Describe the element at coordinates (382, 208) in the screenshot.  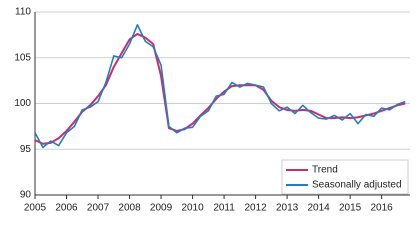
I see `x-tick-label: 2016` at that location.